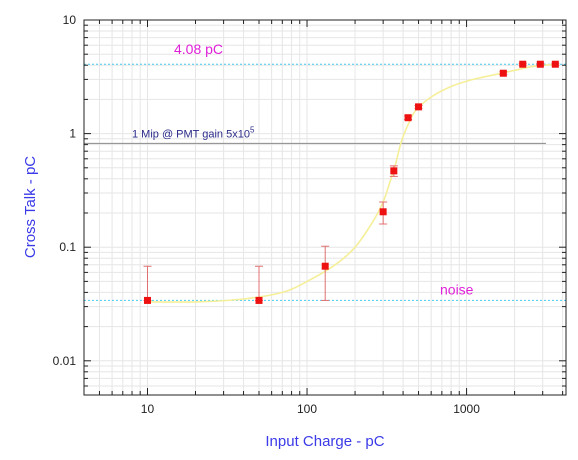 This screenshot has width=578, height=460. Describe the element at coordinates (72, 134) in the screenshot. I see `y-tick-label: 1` at that location.